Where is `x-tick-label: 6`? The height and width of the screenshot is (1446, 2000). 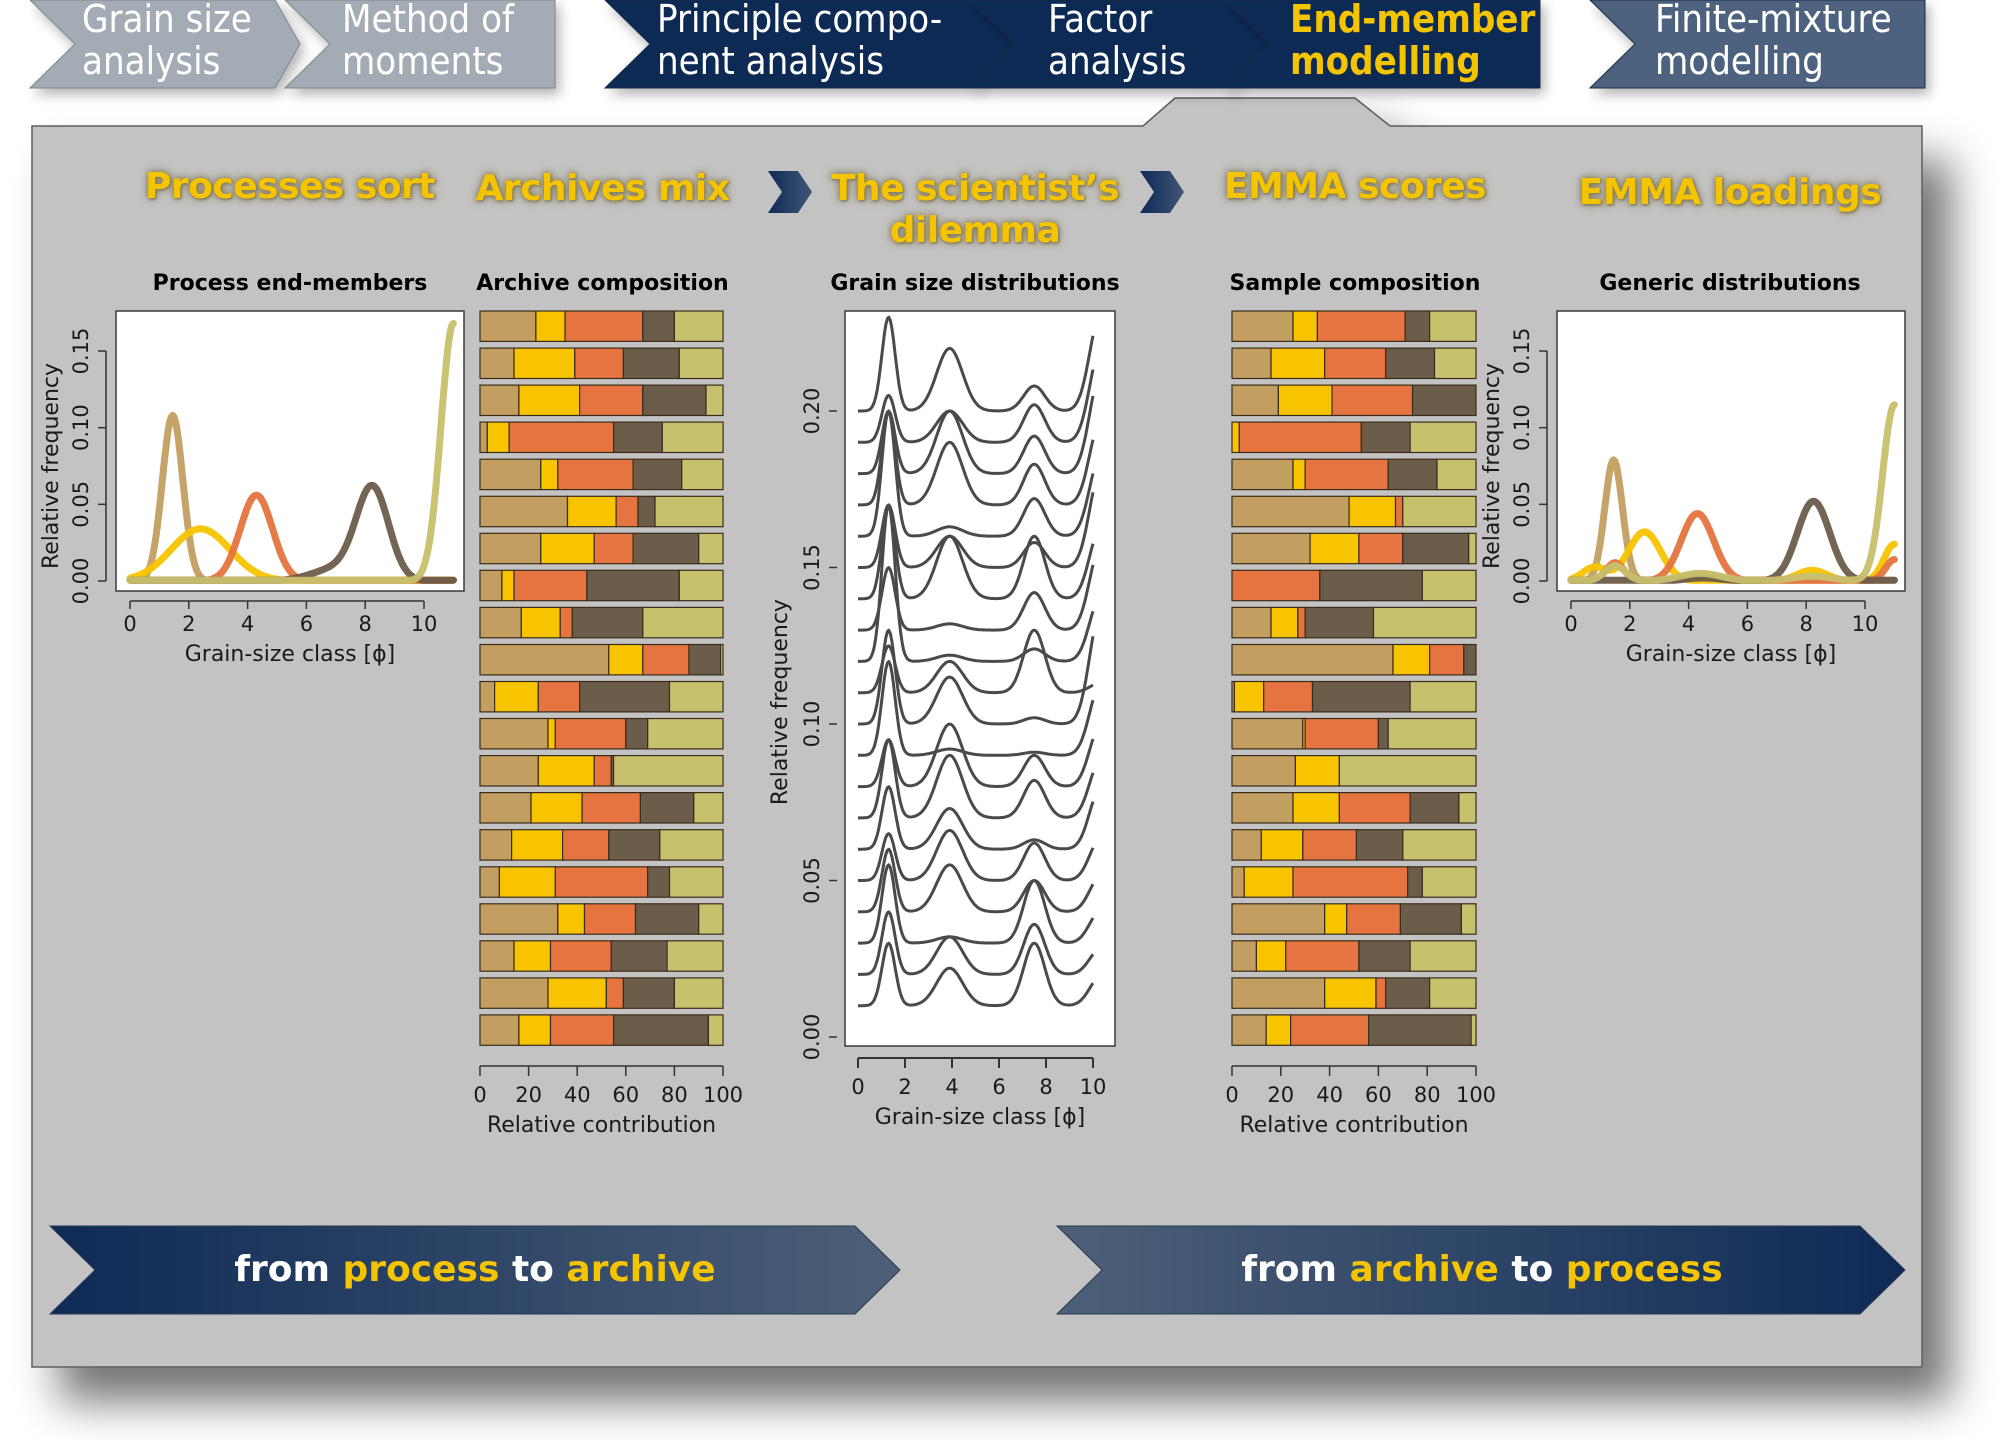 x-tick-label: 6 is located at coordinates (306, 624).